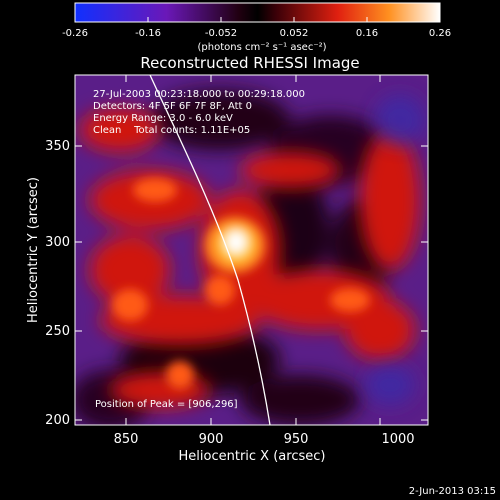 This screenshot has height=500, width=500. Describe the element at coordinates (57, 242) in the screenshot. I see `y-tick-label: 300` at that location.